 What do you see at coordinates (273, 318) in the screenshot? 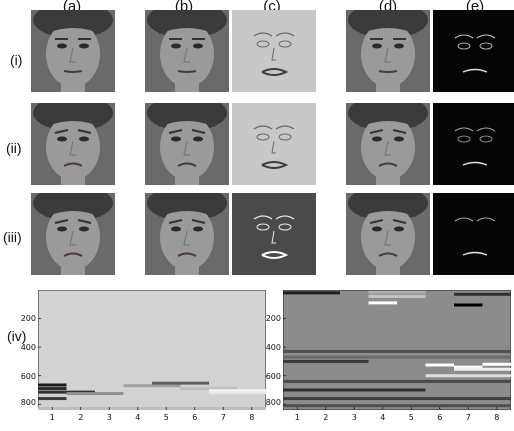
I see `right-y-tick-200: 200` at bounding box center [273, 318].